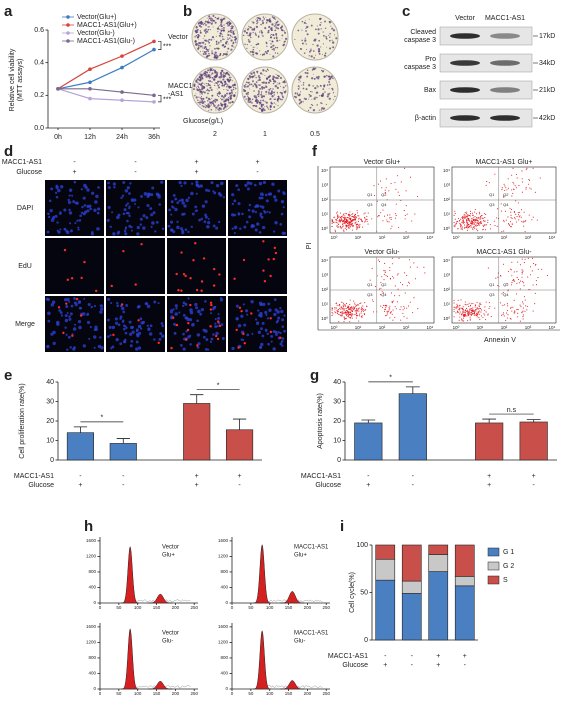  What do you see at coordinates (91, 540) in the screenshot?
I see `y-tick-label: 1600` at bounding box center [91, 540].